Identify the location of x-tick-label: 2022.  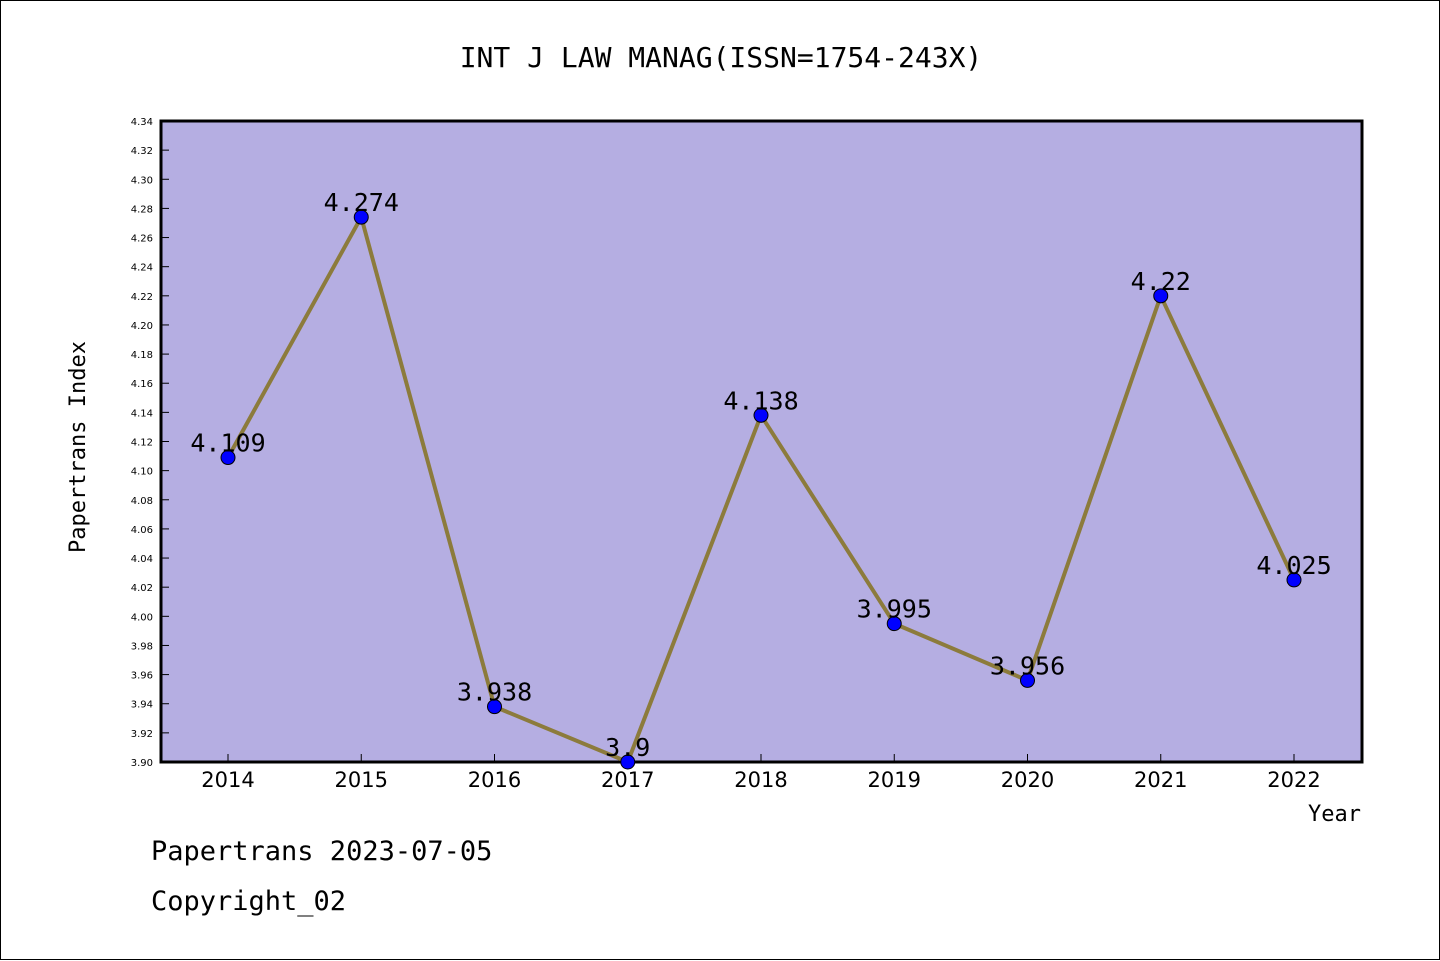
(1293, 780).